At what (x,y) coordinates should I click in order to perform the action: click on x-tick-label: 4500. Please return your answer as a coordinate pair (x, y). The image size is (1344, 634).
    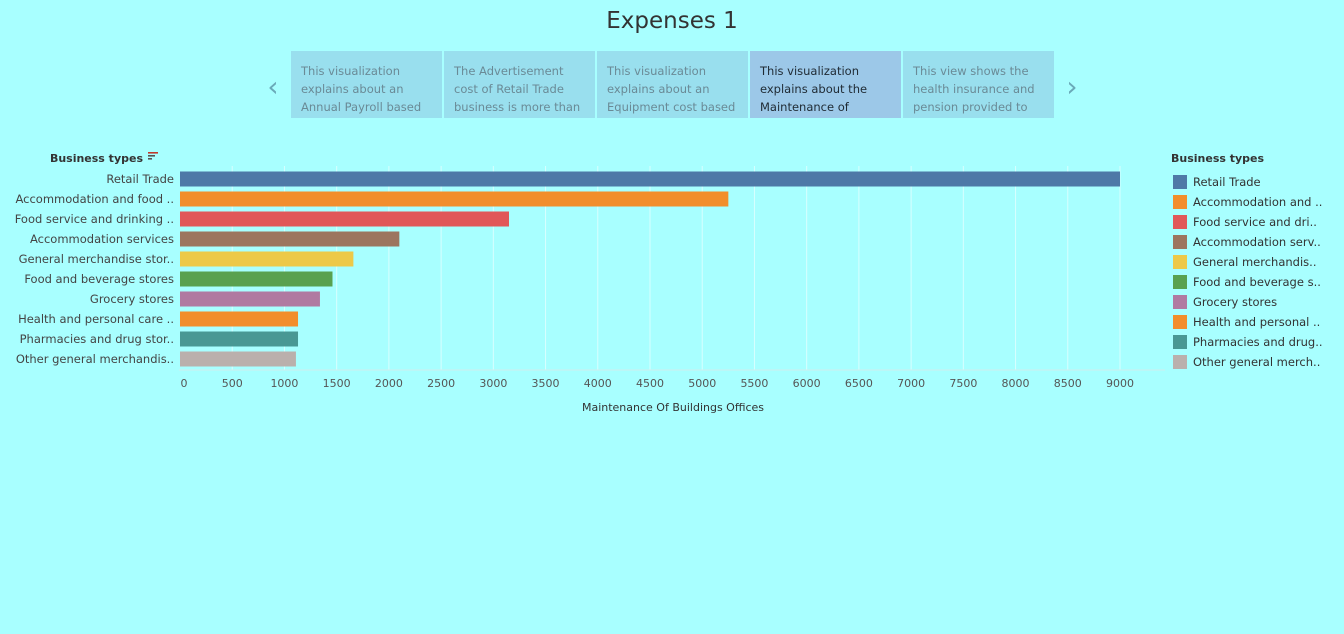
    Looking at the image, I should click on (650, 383).